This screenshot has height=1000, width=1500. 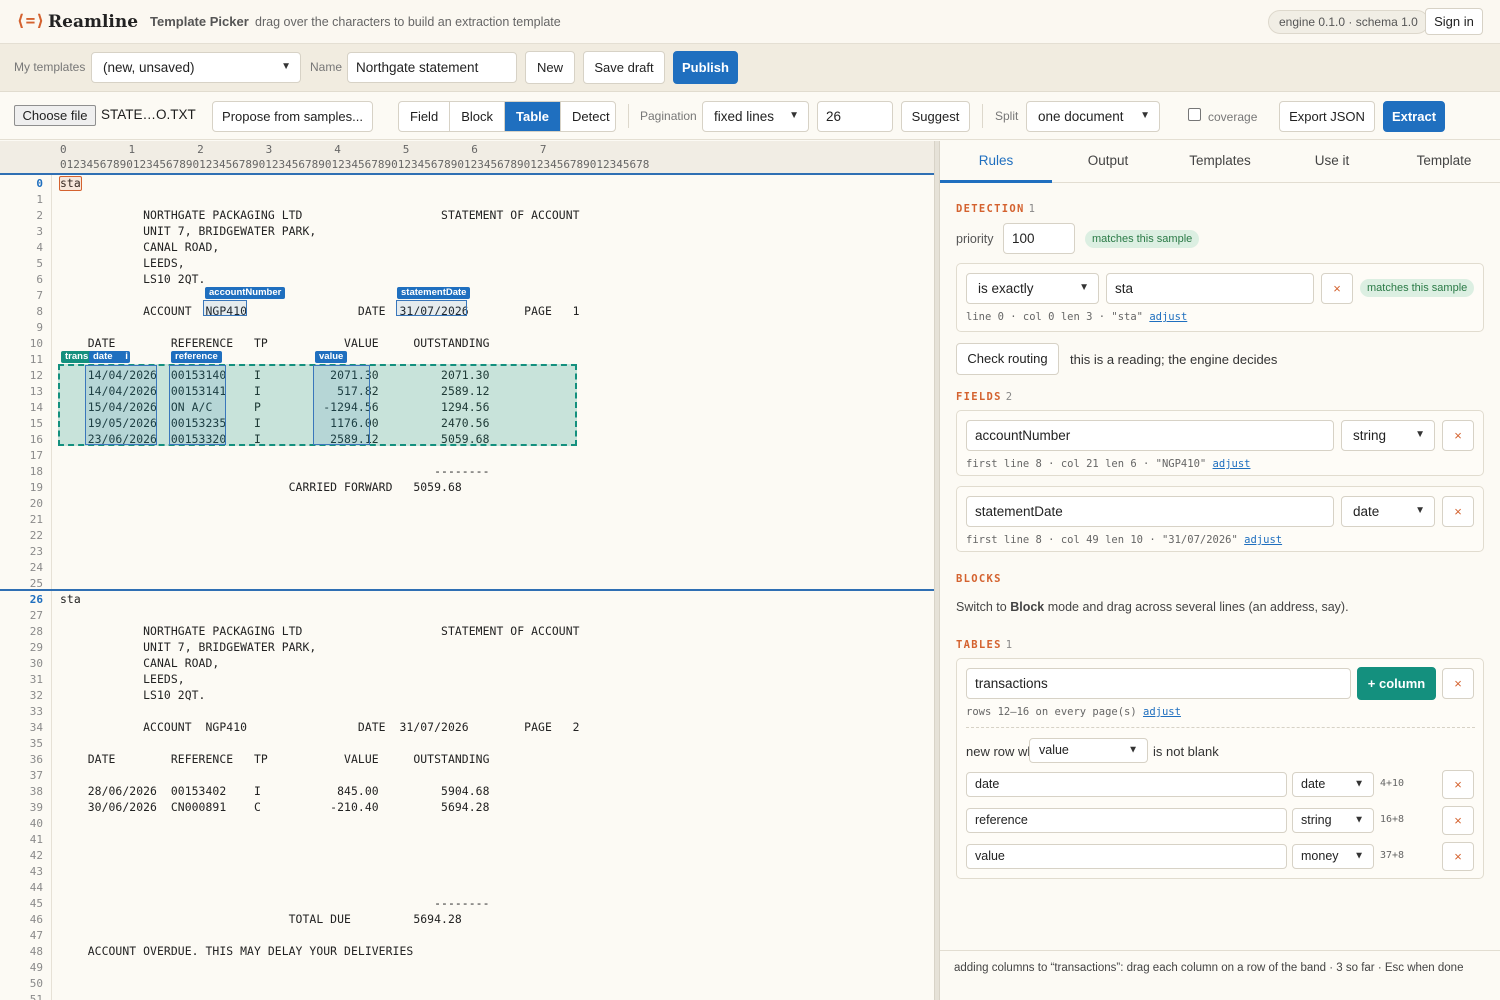 I want to click on priority-input: 100, so click(x=1039, y=238).